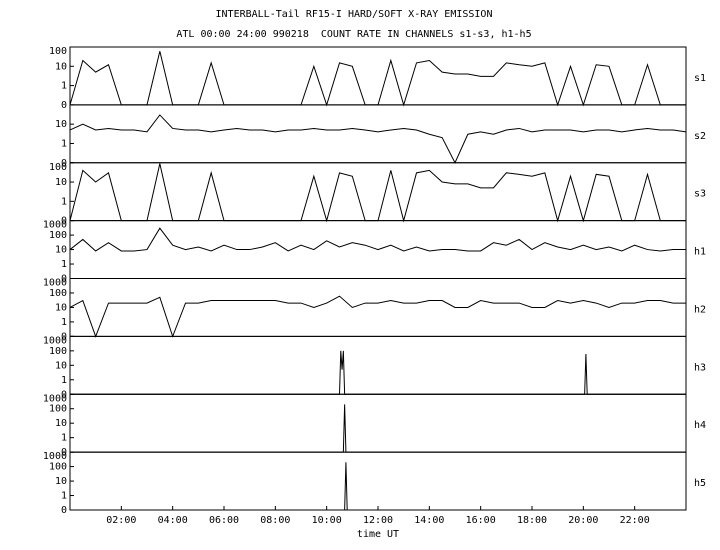  Describe the element at coordinates (327, 520) in the screenshot. I see `x-tick-label: 10:00` at that location.